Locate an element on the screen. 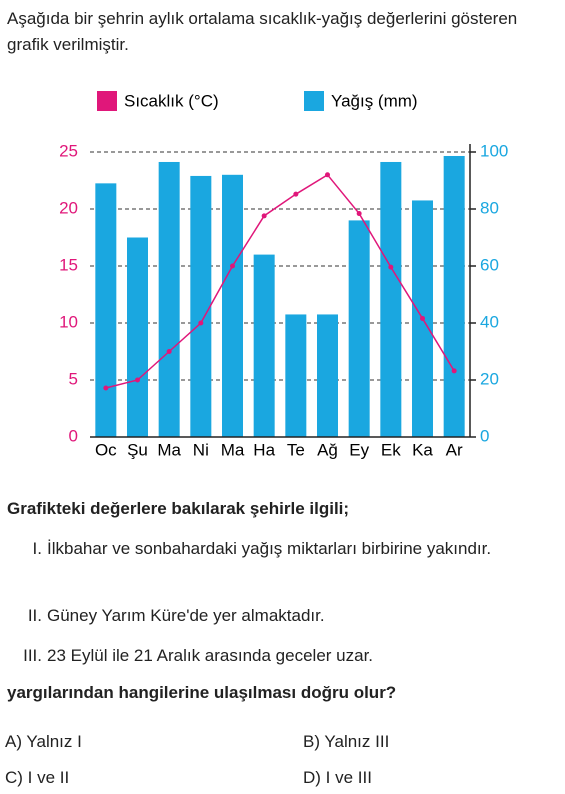 Image resolution: width=565 pixels, height=794 pixels. x-tick-label: Ey is located at coordinates (359, 449).